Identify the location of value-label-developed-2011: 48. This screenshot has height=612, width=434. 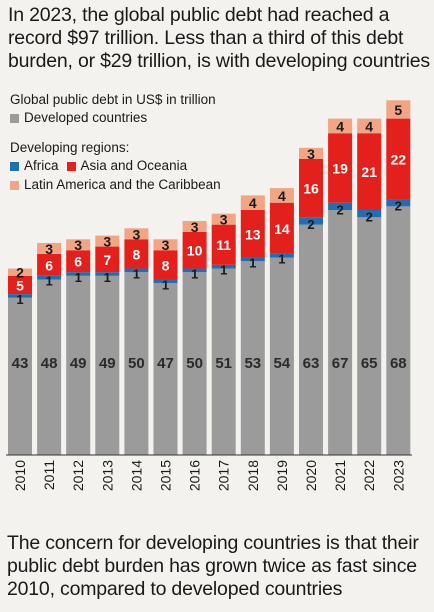
(49, 363).